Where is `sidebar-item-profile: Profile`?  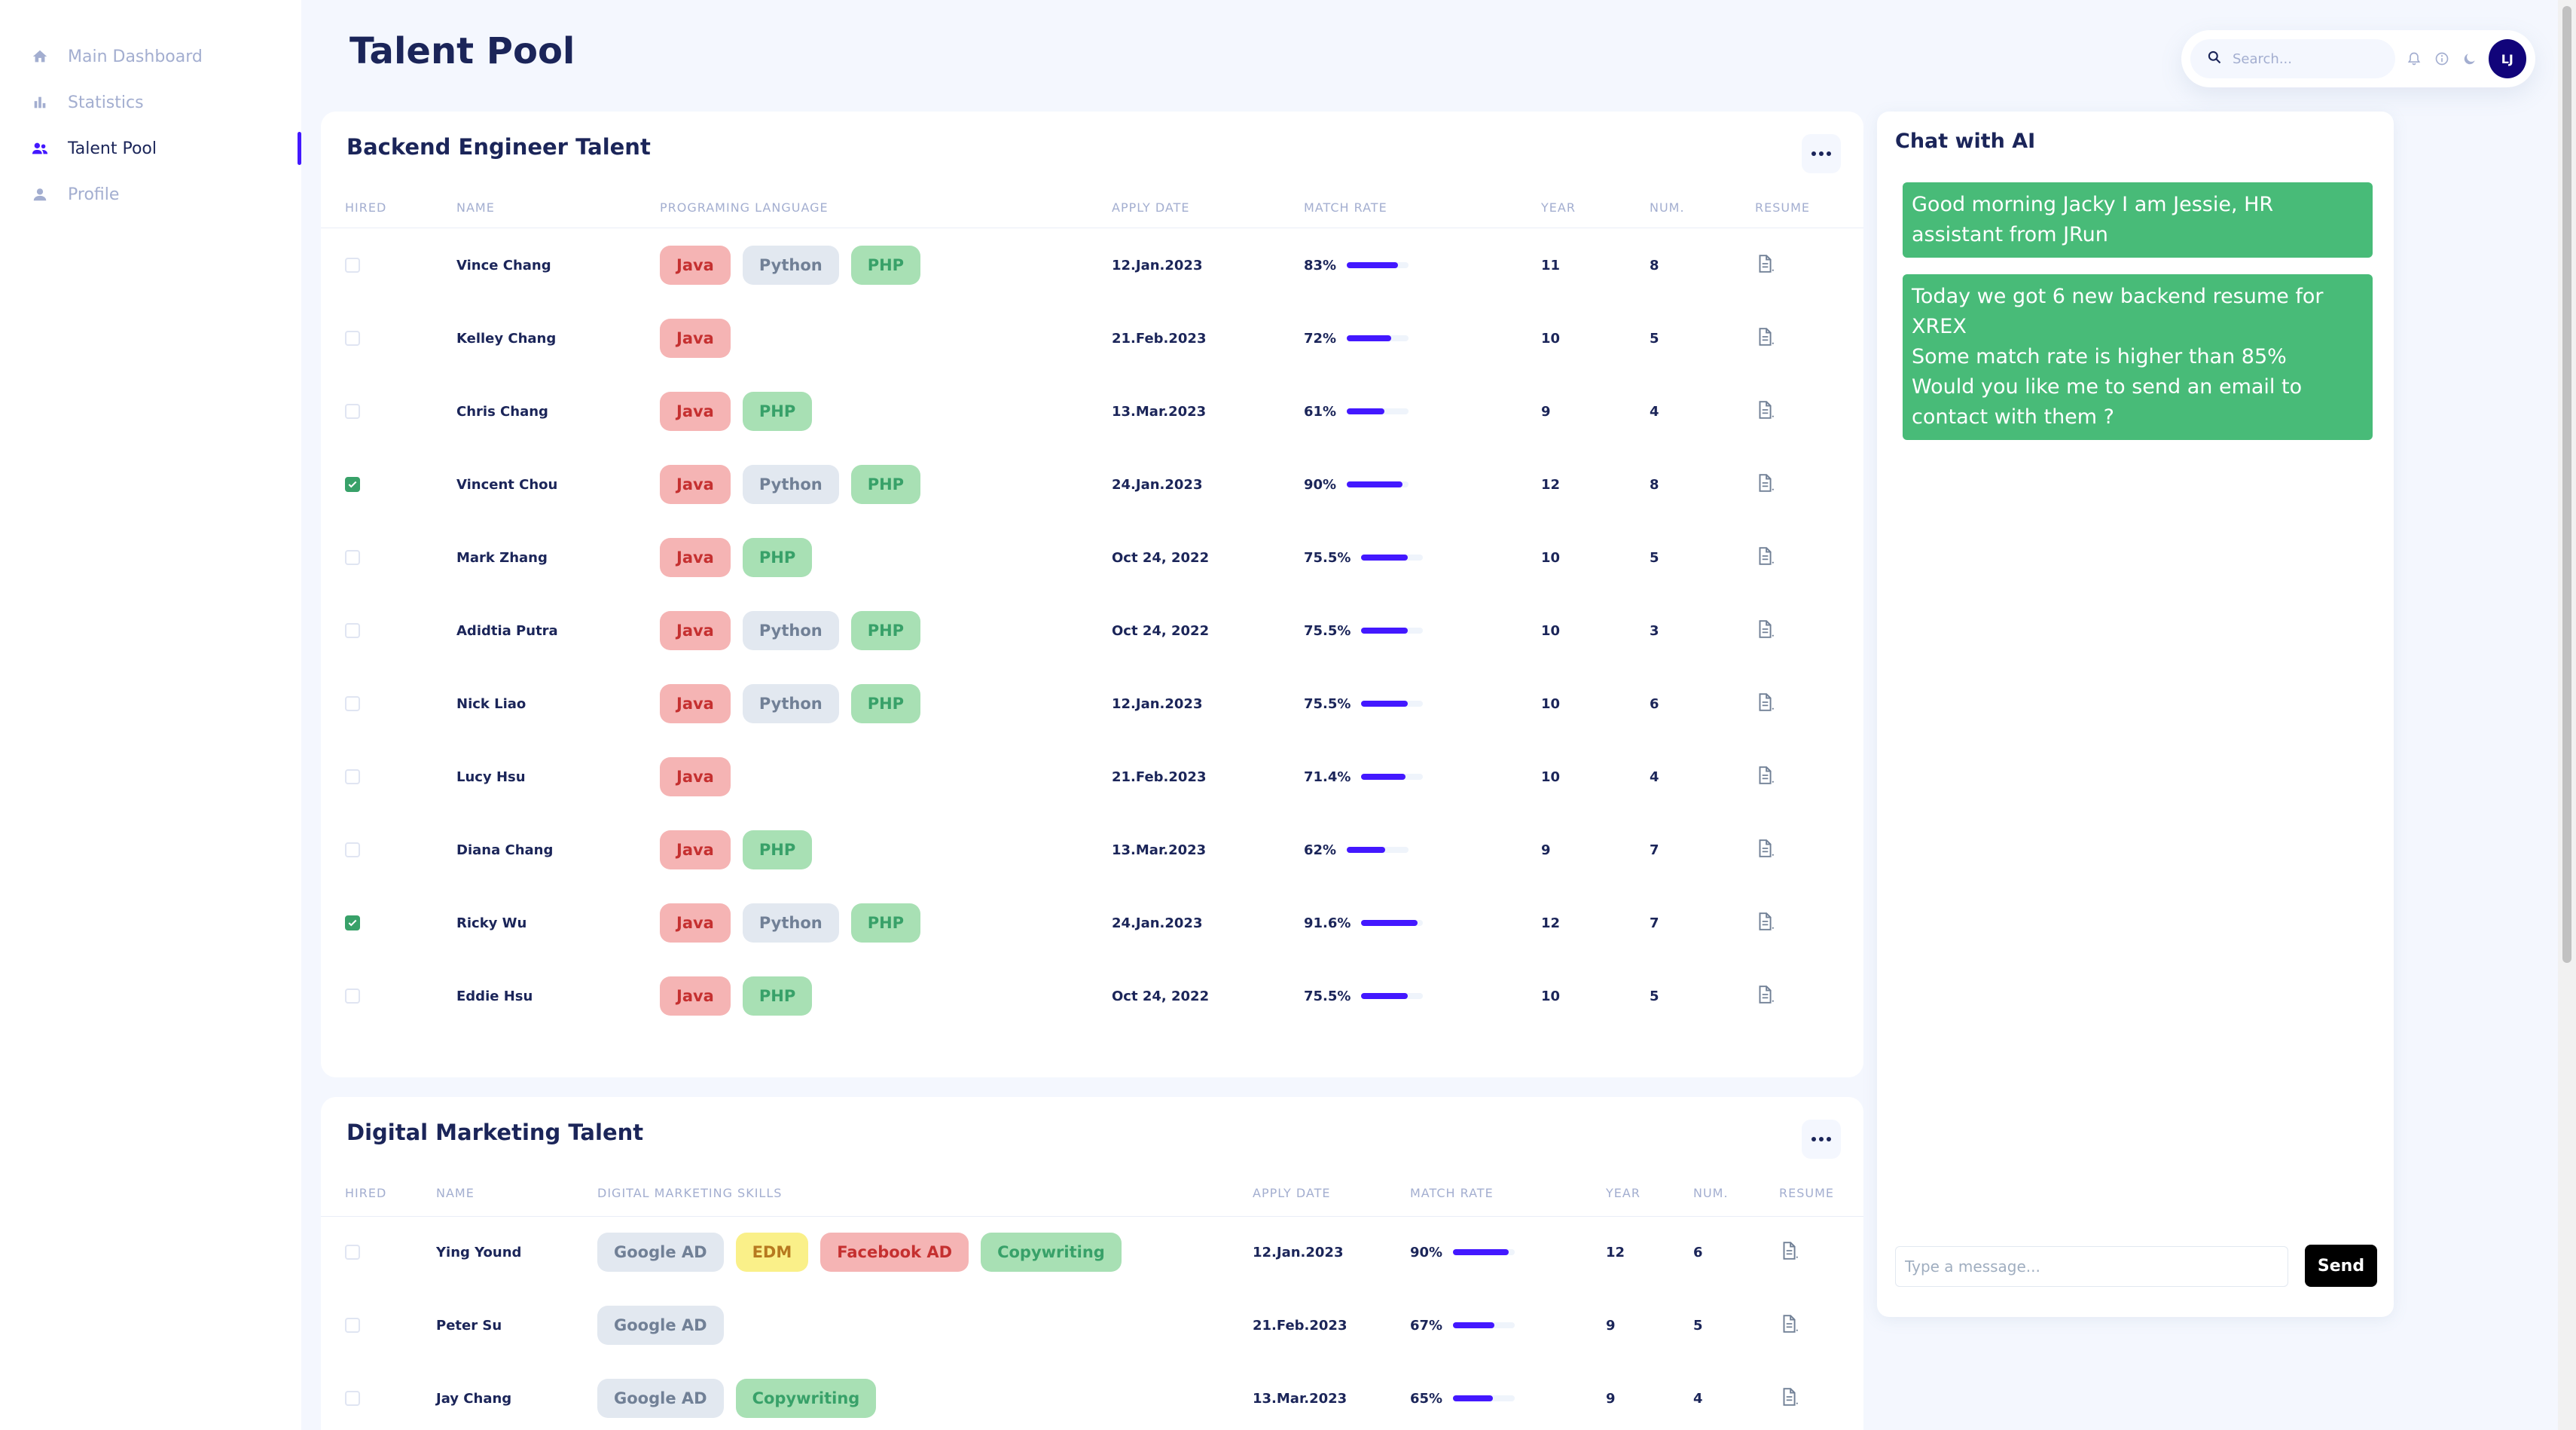
sidebar-item-profile: Profile is located at coordinates (166, 194).